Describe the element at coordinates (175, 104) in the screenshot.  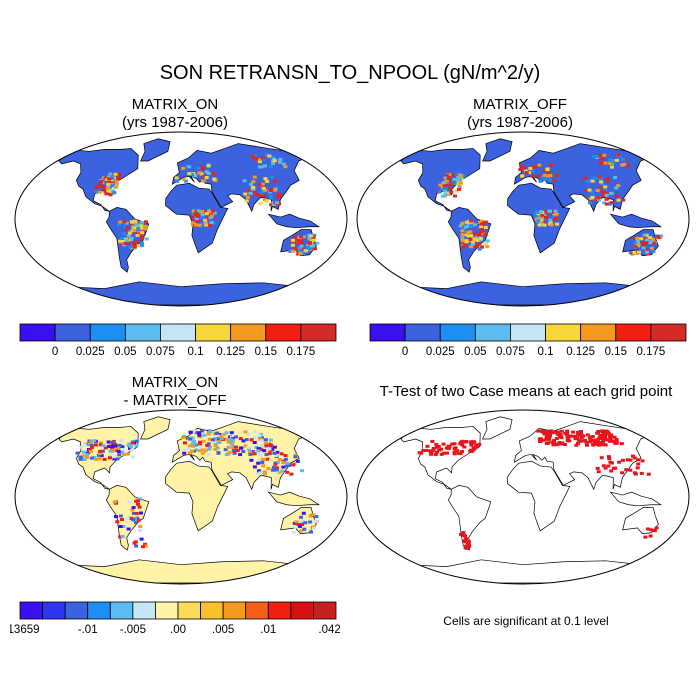
I see `matrix-on-title-line1: MATRIX_ON` at that location.